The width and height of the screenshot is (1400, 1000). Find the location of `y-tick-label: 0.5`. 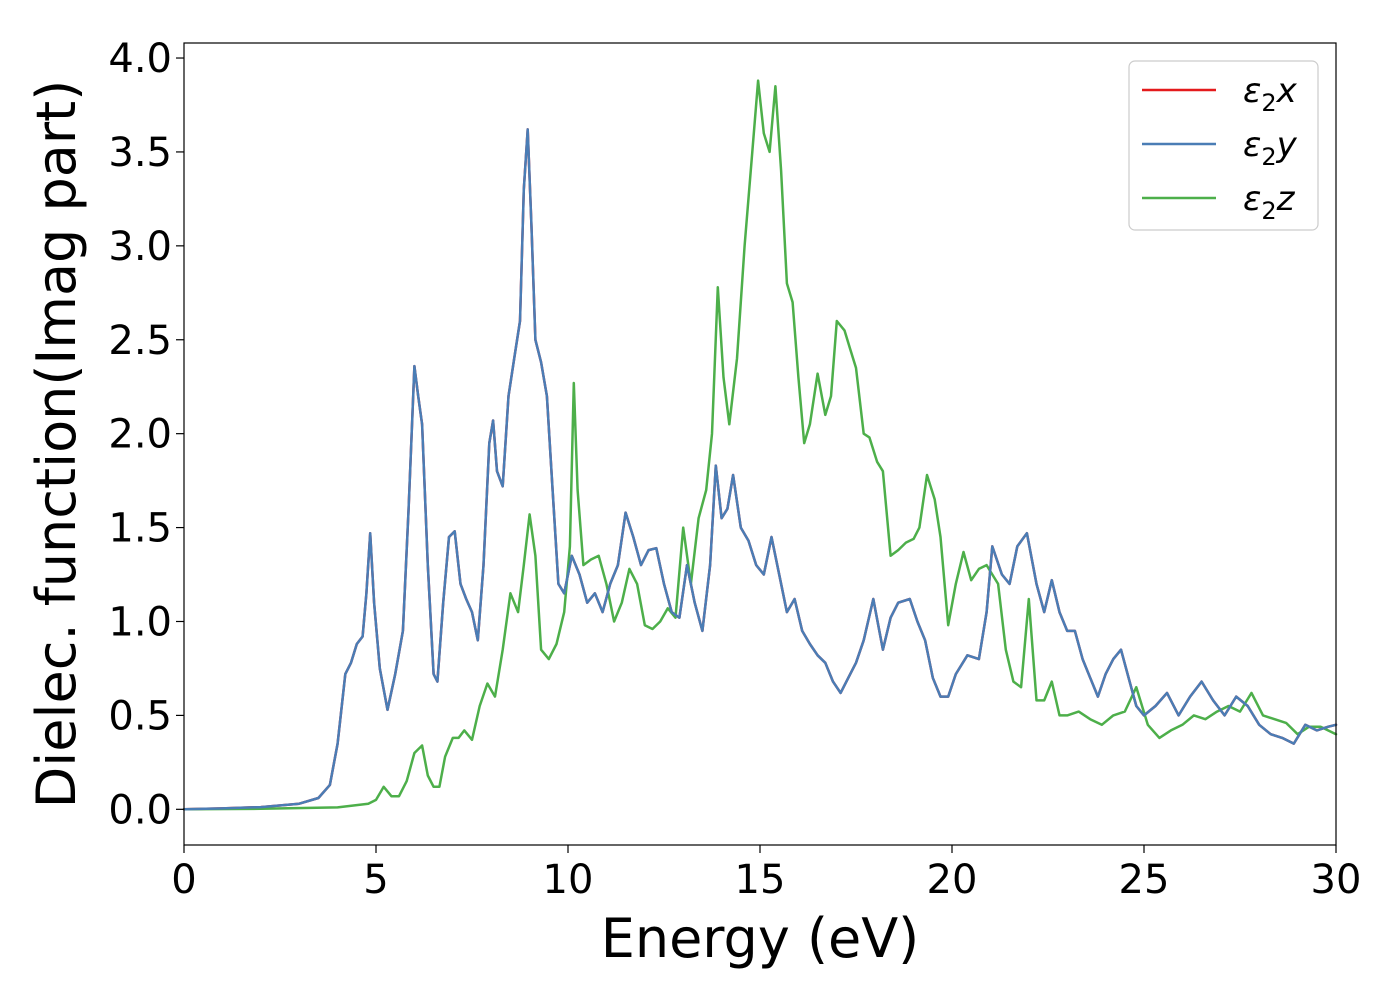

y-tick-label: 0.5 is located at coordinates (140, 716).